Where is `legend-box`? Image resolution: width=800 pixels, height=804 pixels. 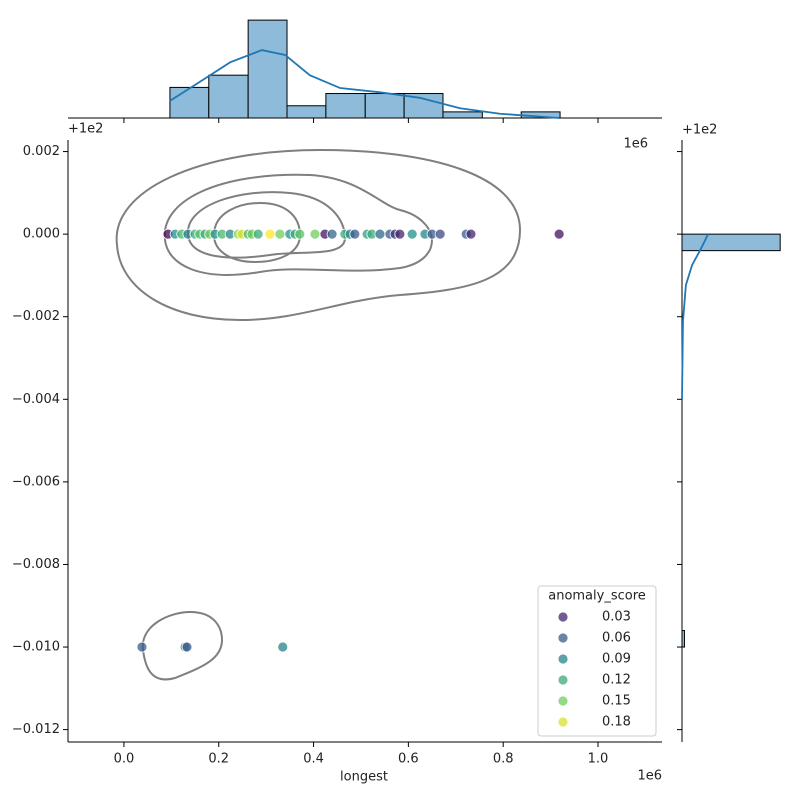
legend-box is located at coordinates (597, 661).